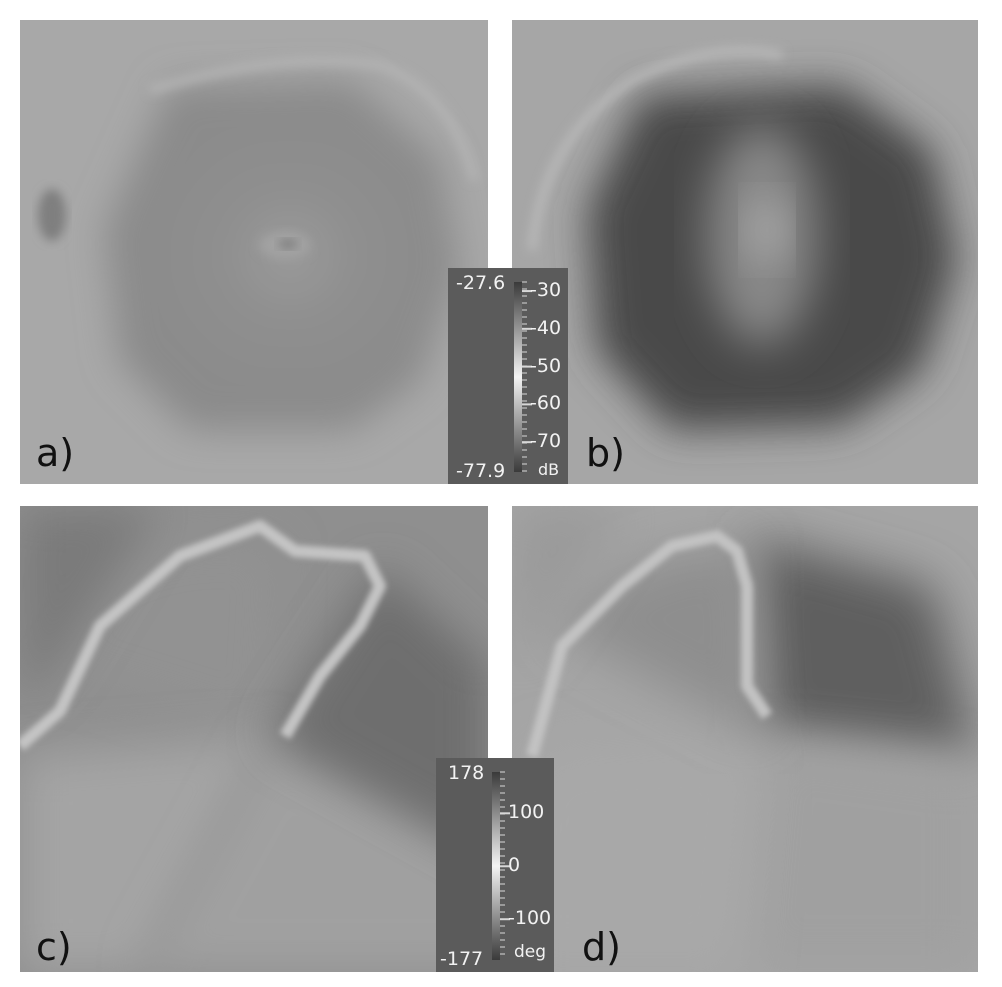 The width and height of the screenshot is (1002, 987). I want to click on magnitude-tick-label: -70, so click(546, 441).